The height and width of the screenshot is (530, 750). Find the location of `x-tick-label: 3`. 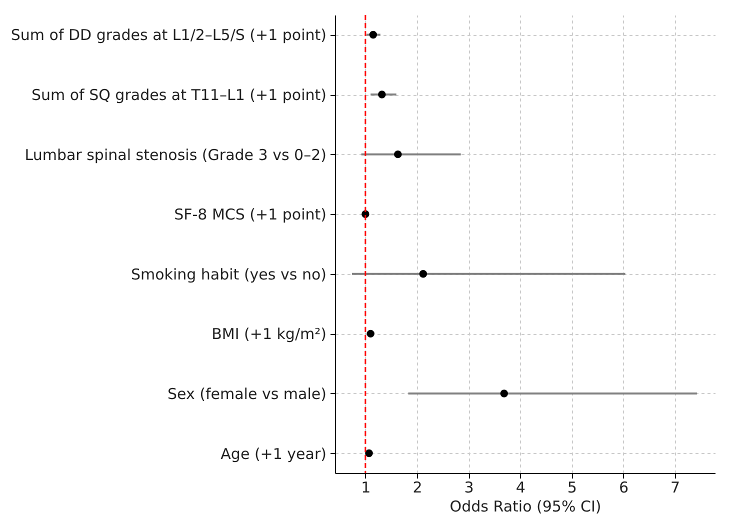

x-tick-label: 3 is located at coordinates (469, 487).